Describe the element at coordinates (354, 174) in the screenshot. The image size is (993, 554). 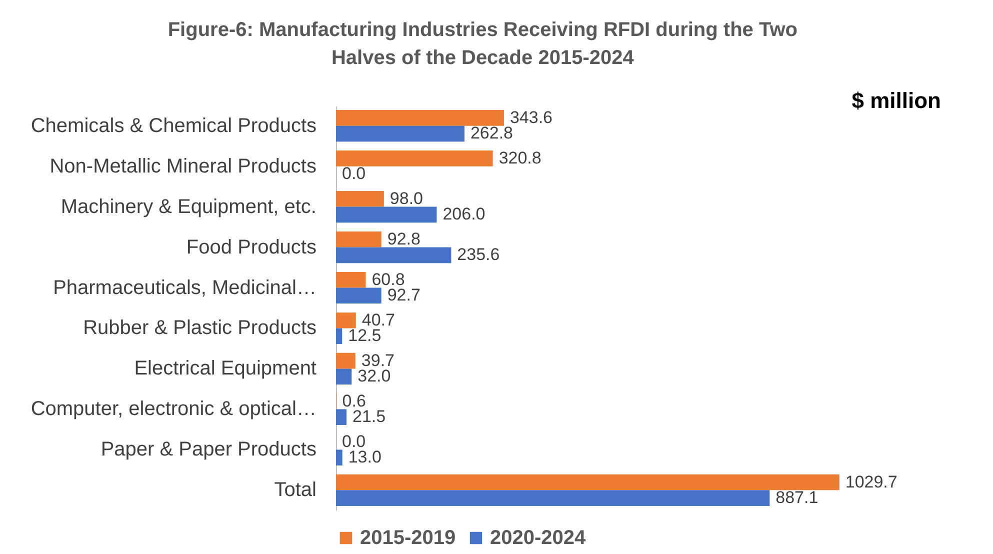
I see `data-label: 0.0` at that location.